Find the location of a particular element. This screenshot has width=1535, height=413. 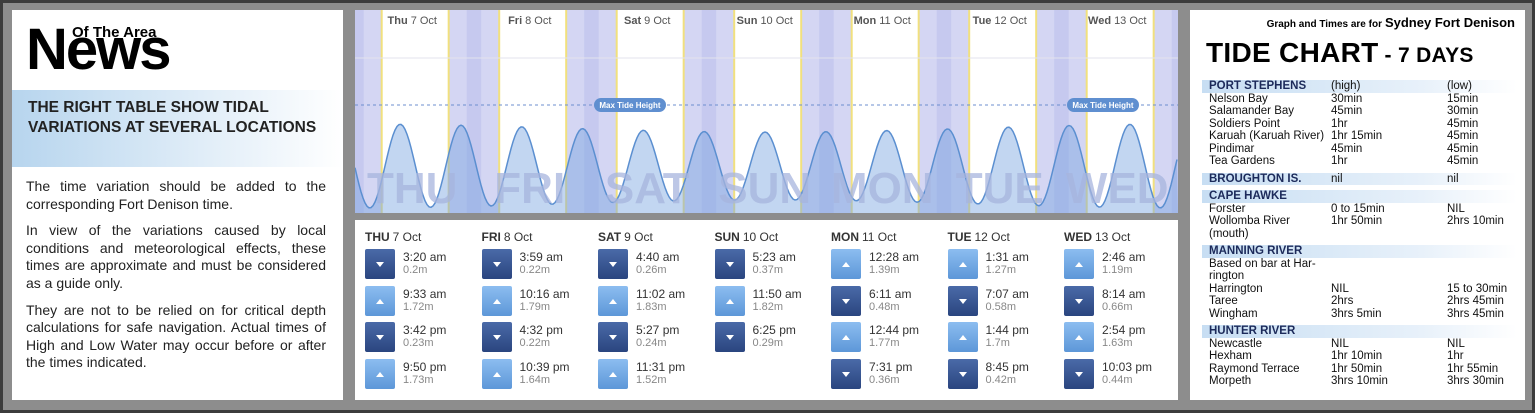

location-row: Salamander Bay 45min 30min is located at coordinates (1359, 111).